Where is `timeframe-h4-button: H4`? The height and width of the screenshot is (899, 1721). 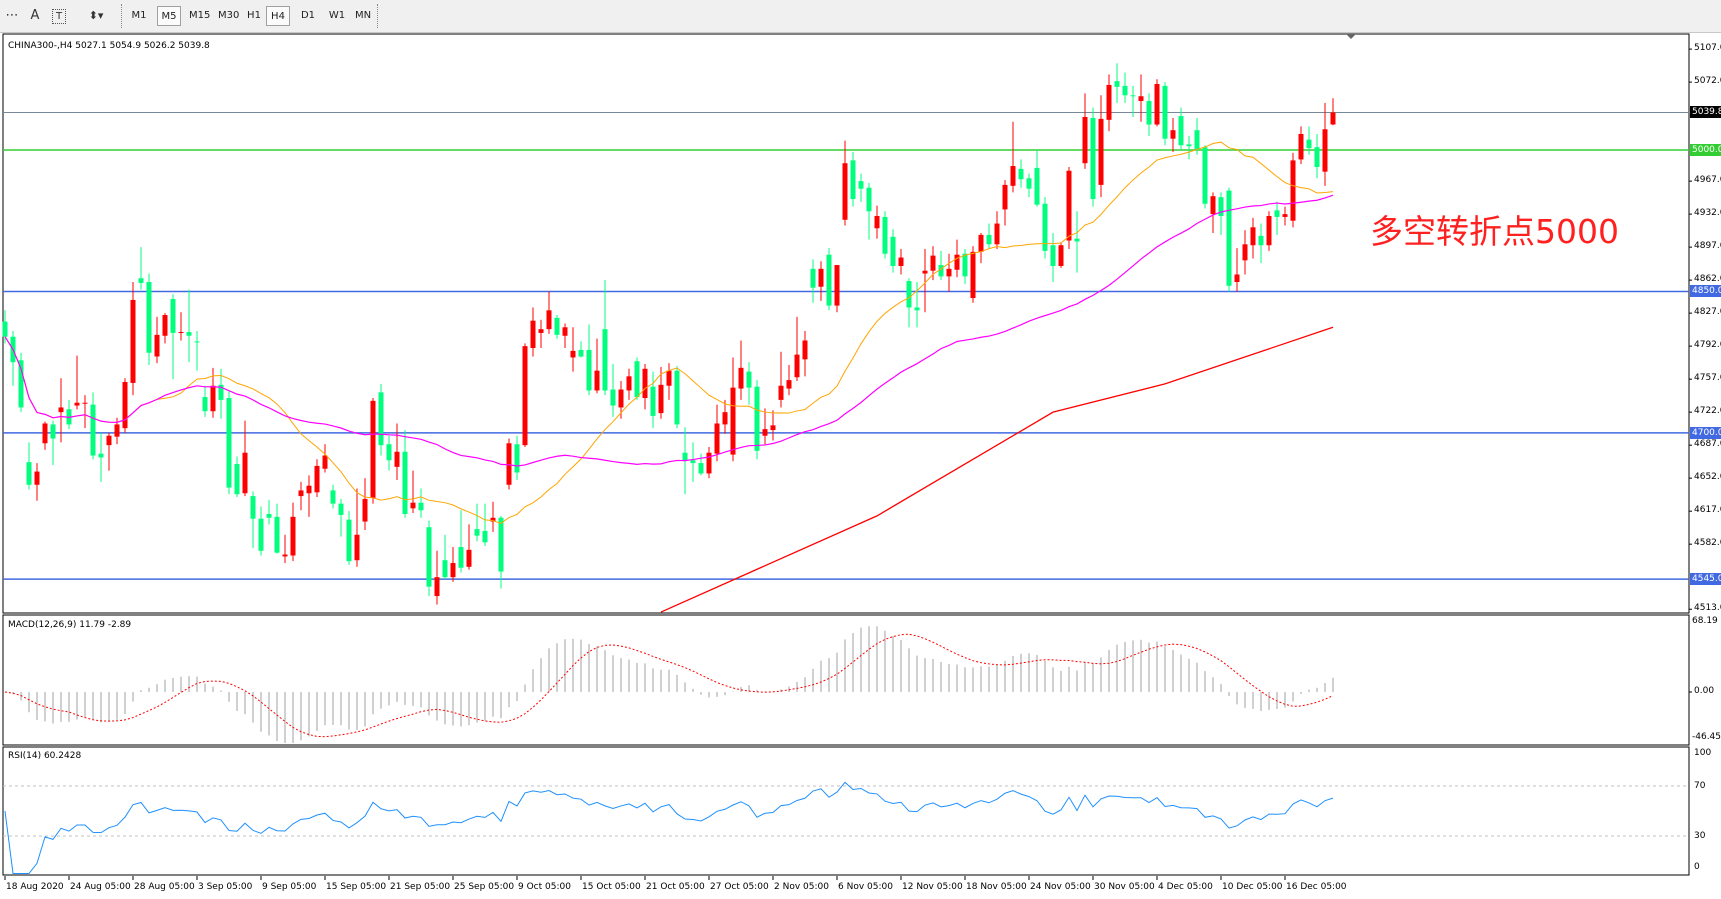 timeframe-h4-button: H4 is located at coordinates (278, 16).